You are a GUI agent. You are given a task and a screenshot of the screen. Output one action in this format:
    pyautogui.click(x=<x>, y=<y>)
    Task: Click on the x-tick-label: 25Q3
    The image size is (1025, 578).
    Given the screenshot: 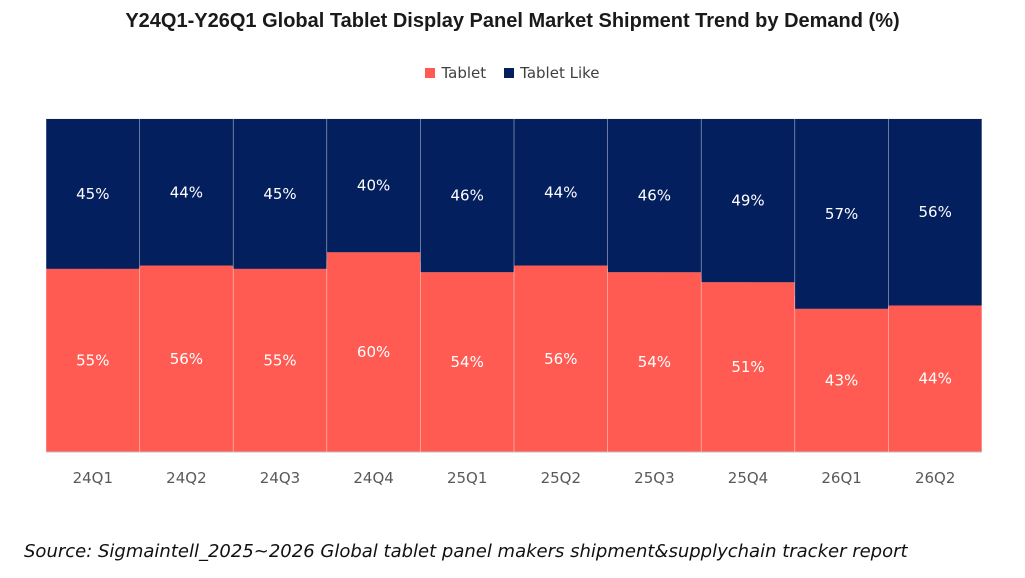 What is the action you would take?
    pyautogui.click(x=654, y=478)
    